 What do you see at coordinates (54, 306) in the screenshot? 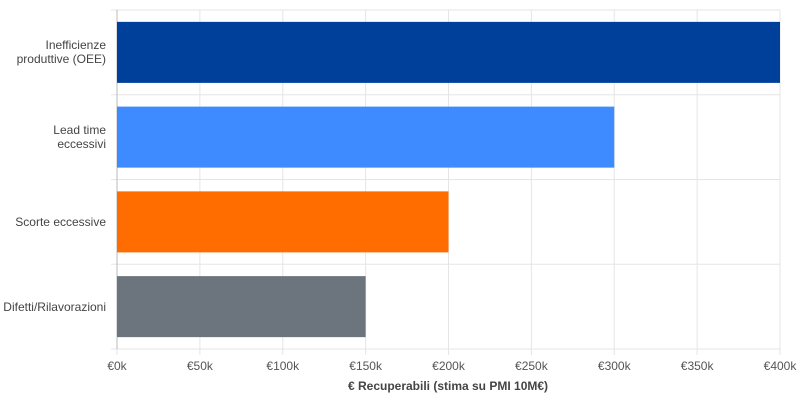
I see `y-tick-label: Difetti/Rilavorazioni` at bounding box center [54, 306].